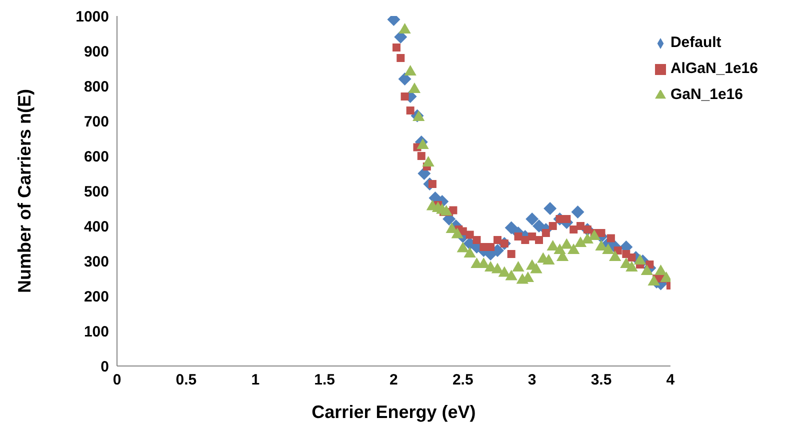  What do you see at coordinates (324, 380) in the screenshot?
I see `x-tick-label: 1.5` at bounding box center [324, 380].